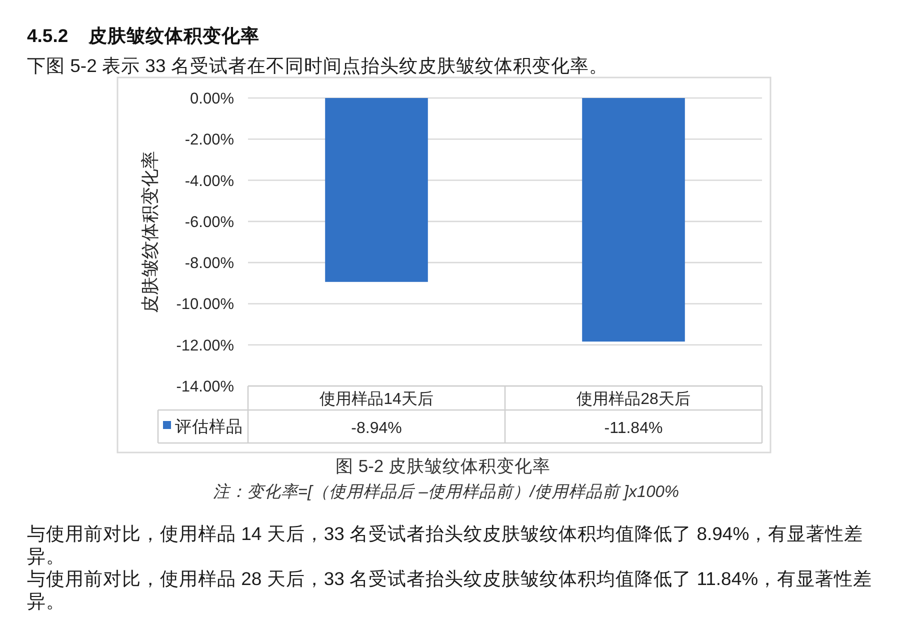  Describe the element at coordinates (209, 181) in the screenshot. I see `y-tick-label: -4.00%` at that location.